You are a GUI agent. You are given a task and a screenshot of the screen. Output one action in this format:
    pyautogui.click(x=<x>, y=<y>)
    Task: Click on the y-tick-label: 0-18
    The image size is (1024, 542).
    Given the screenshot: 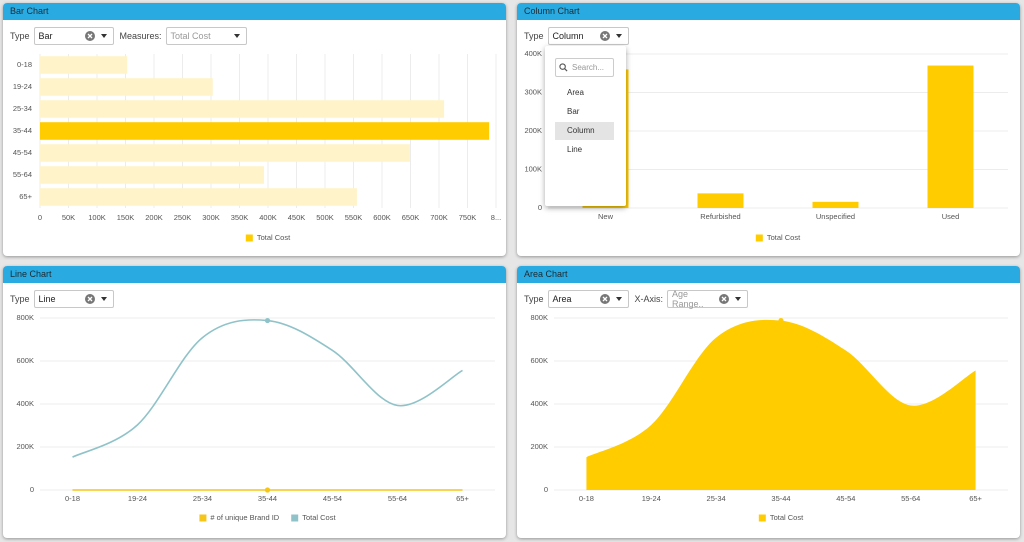 What is the action you would take?
    pyautogui.click(x=24, y=64)
    